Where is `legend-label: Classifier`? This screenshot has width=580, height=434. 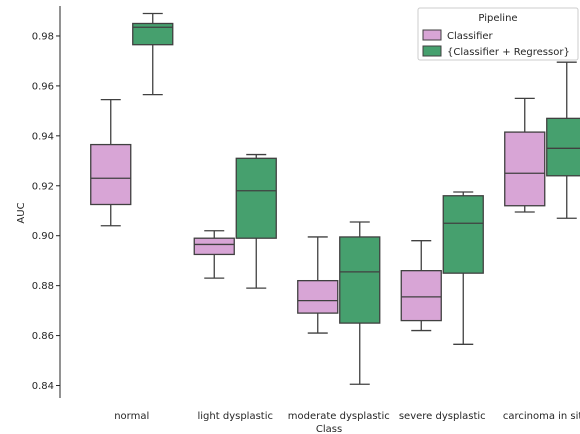 legend-label: Classifier is located at coordinates (470, 36).